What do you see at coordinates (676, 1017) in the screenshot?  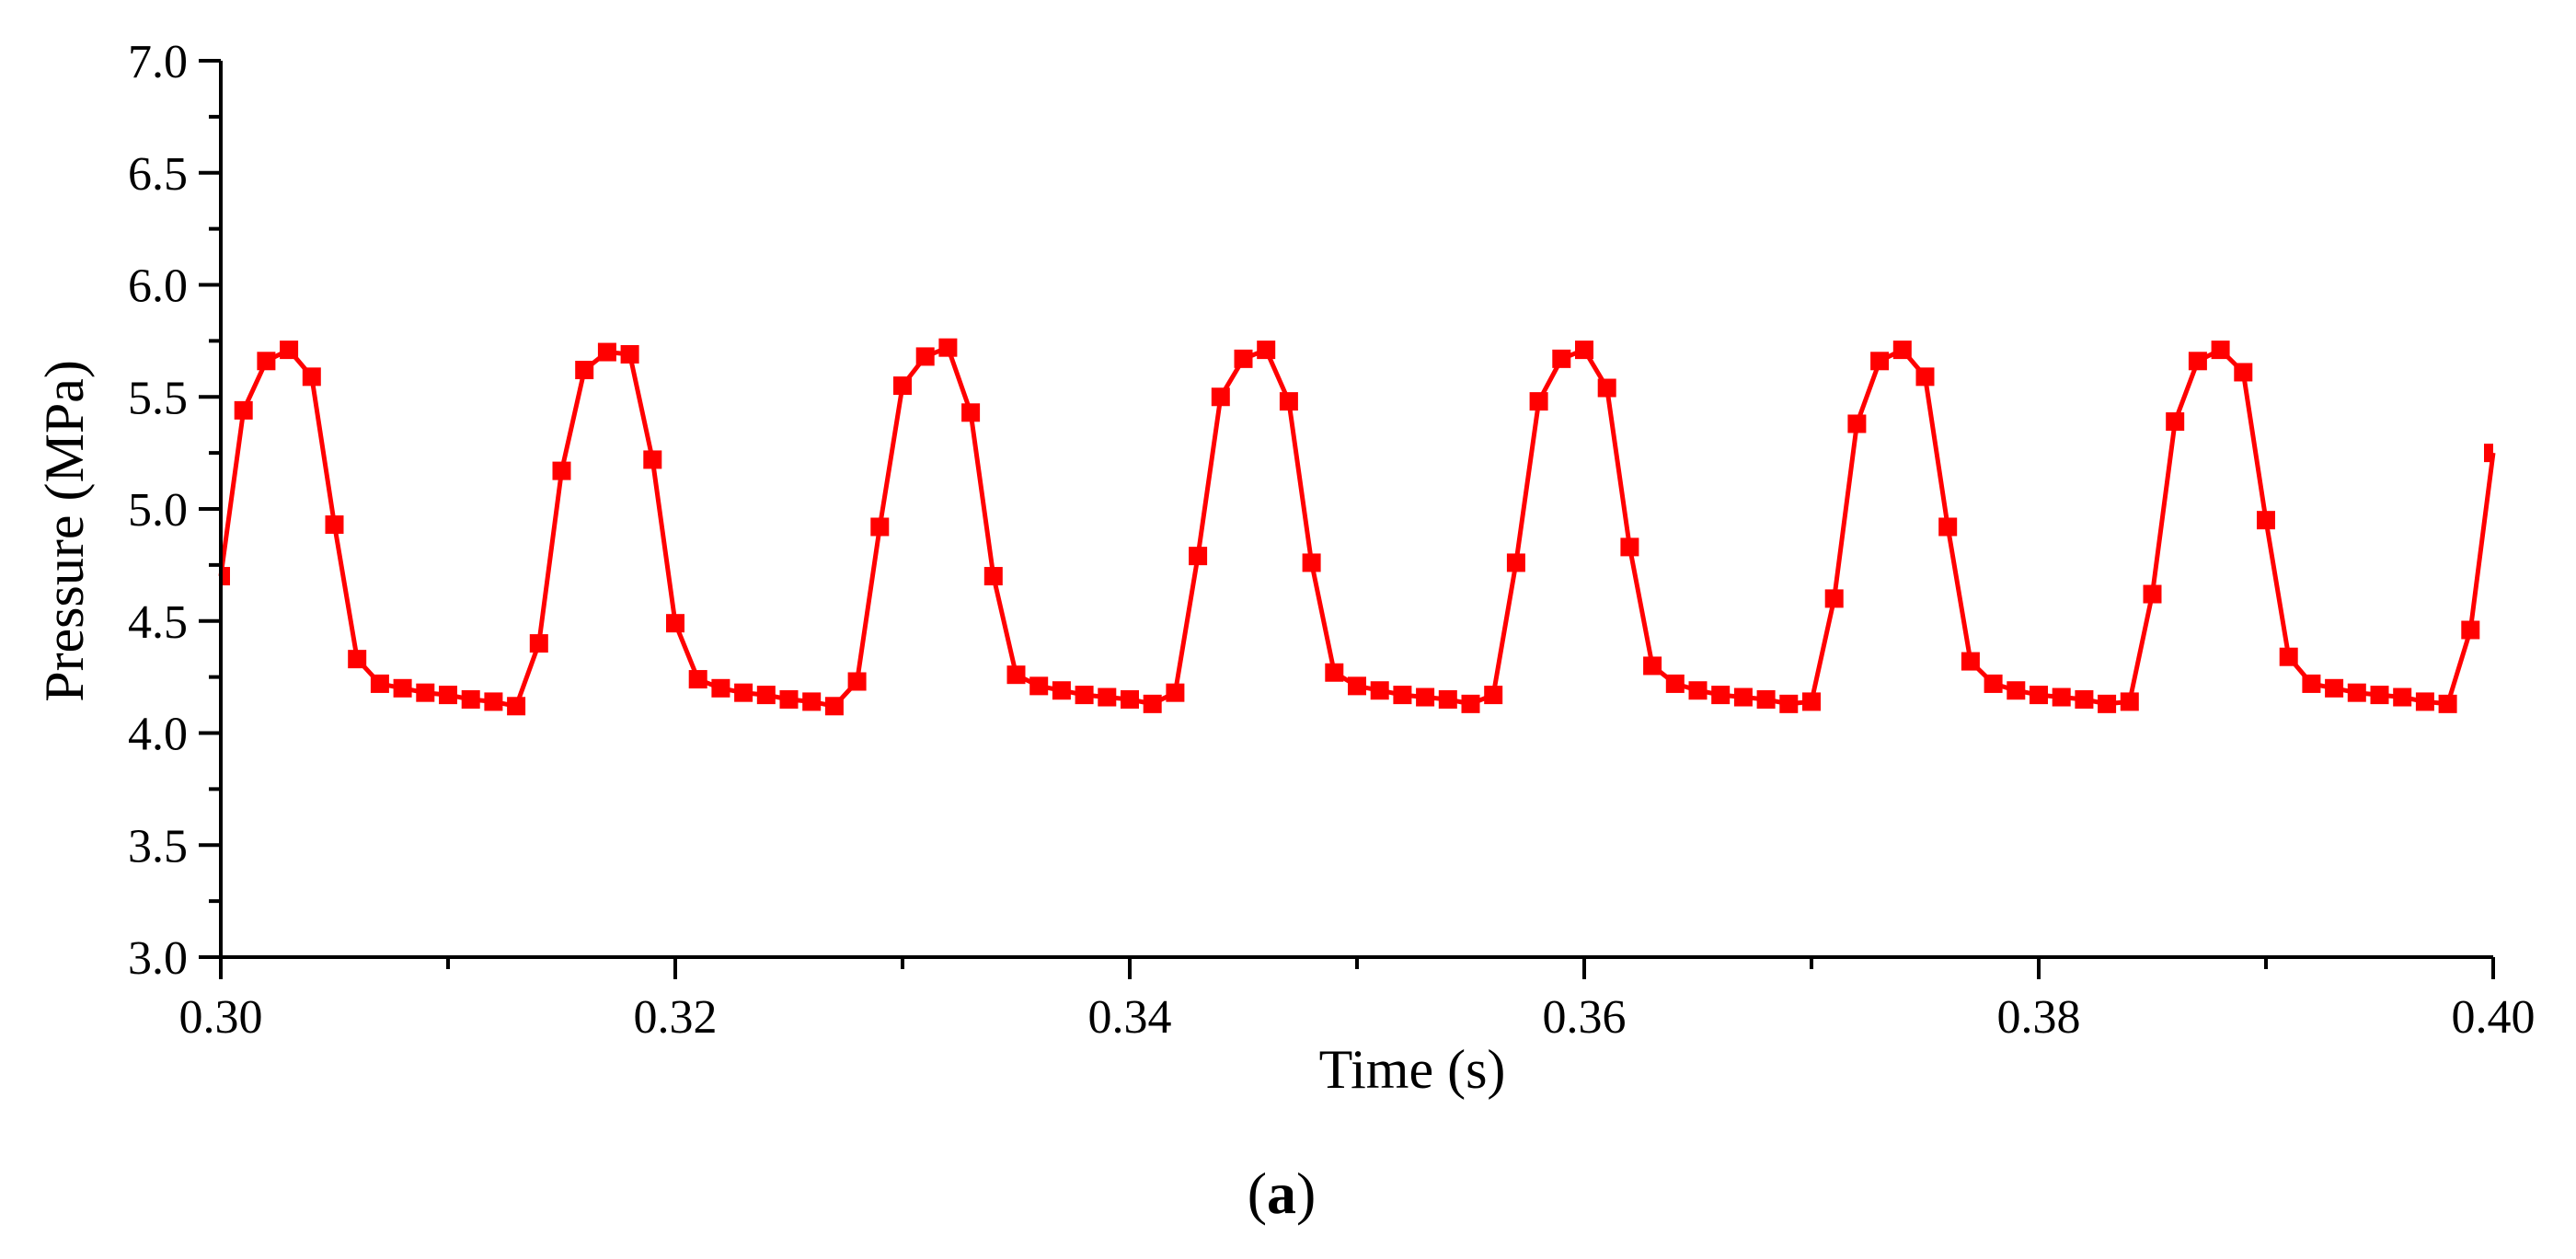 I see `x-tick-label: 0.32` at bounding box center [676, 1017].